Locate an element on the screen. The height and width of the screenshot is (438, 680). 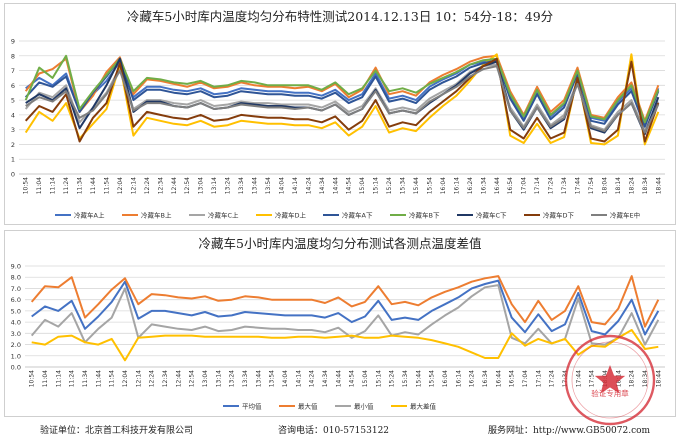
x-tick-label: 11:04 is located at coordinates (45, 378).